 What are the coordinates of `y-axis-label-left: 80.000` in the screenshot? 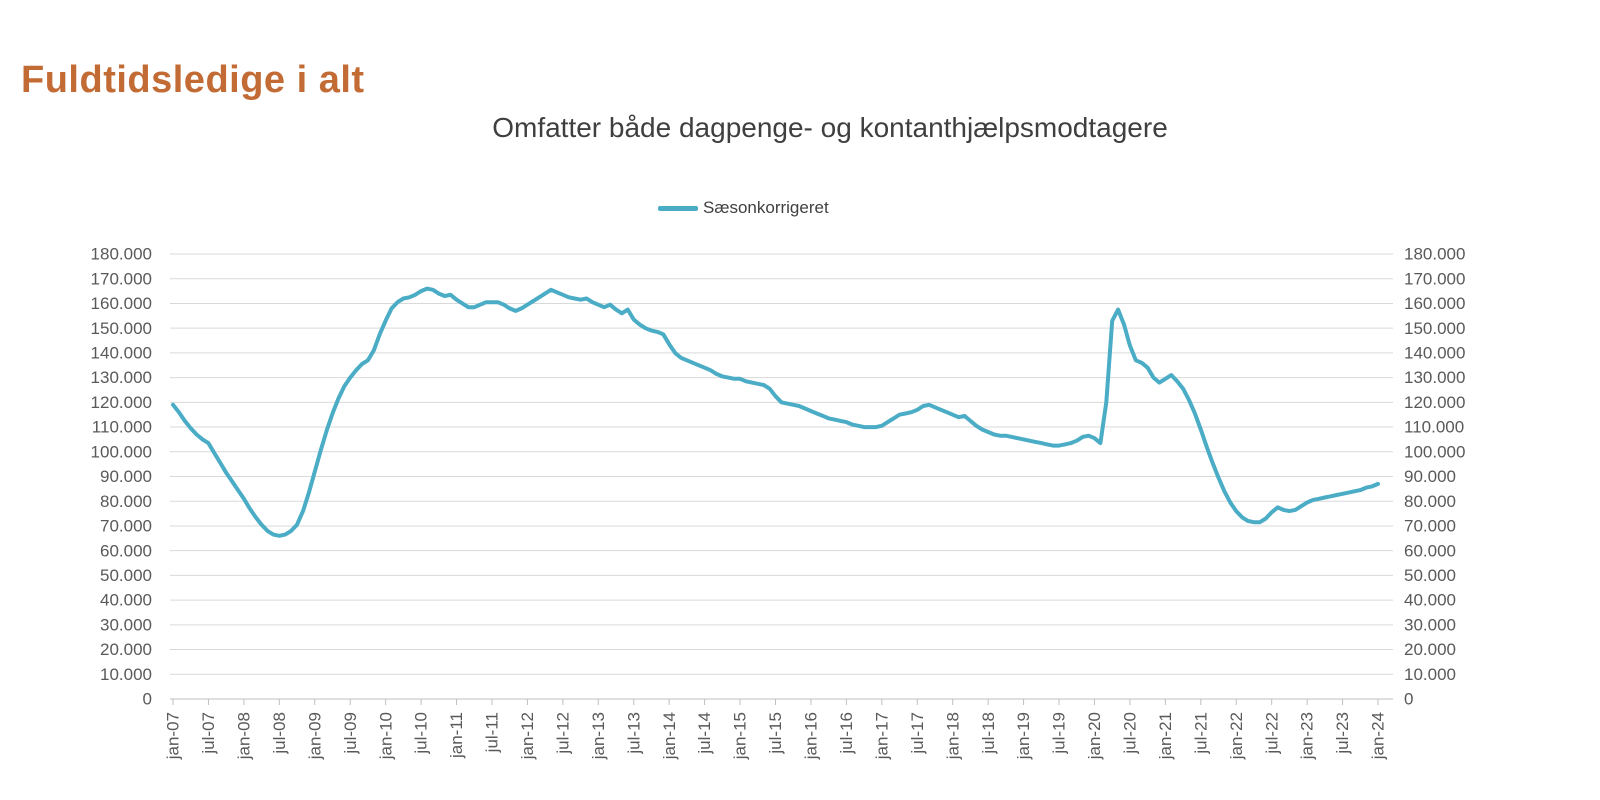 It's located at (126, 501).